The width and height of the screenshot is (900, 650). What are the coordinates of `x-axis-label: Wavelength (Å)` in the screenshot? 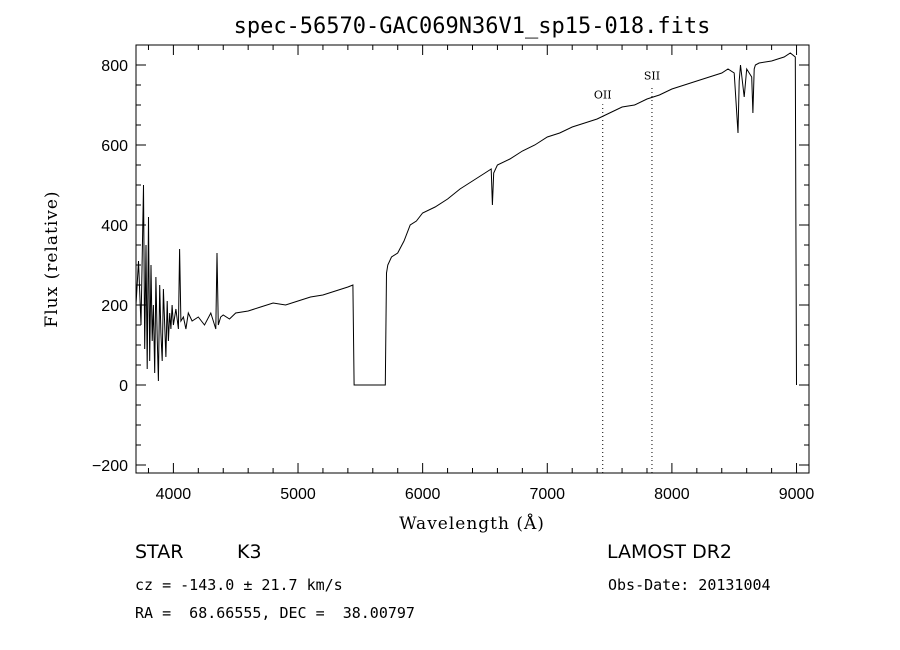 It's located at (472, 523).